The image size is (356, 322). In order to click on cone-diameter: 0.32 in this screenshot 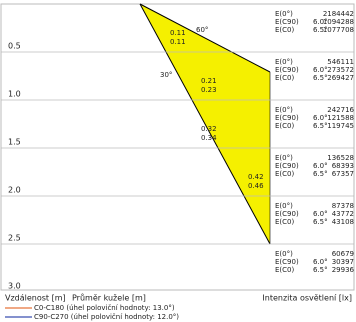, I will do `click(209, 129)`.